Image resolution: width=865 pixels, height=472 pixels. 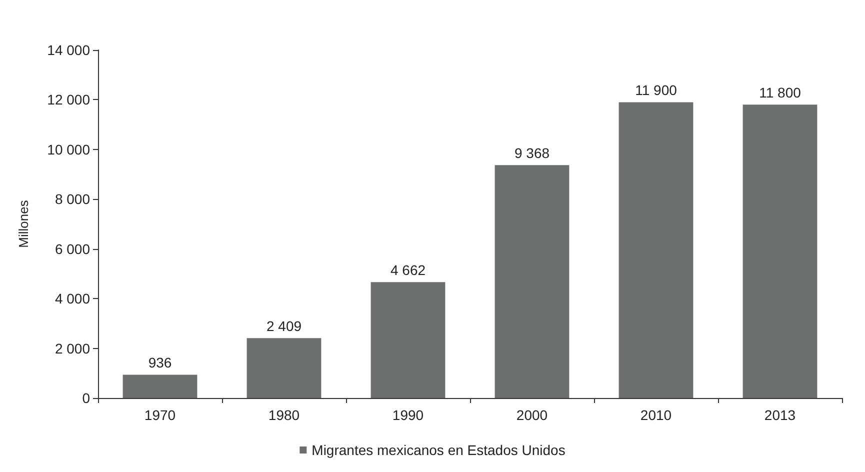 I want to click on y-tick-label: 2 000, so click(x=72, y=348).